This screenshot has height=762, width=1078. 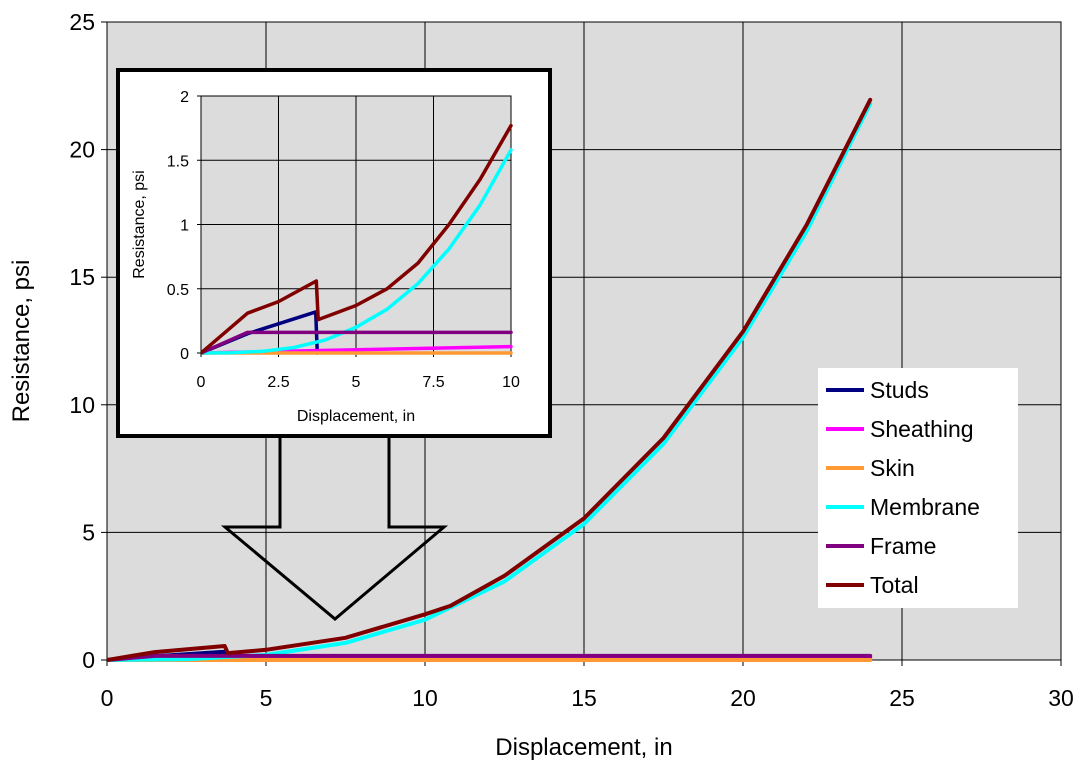 I want to click on y-tick-label: 15, so click(x=82, y=277).